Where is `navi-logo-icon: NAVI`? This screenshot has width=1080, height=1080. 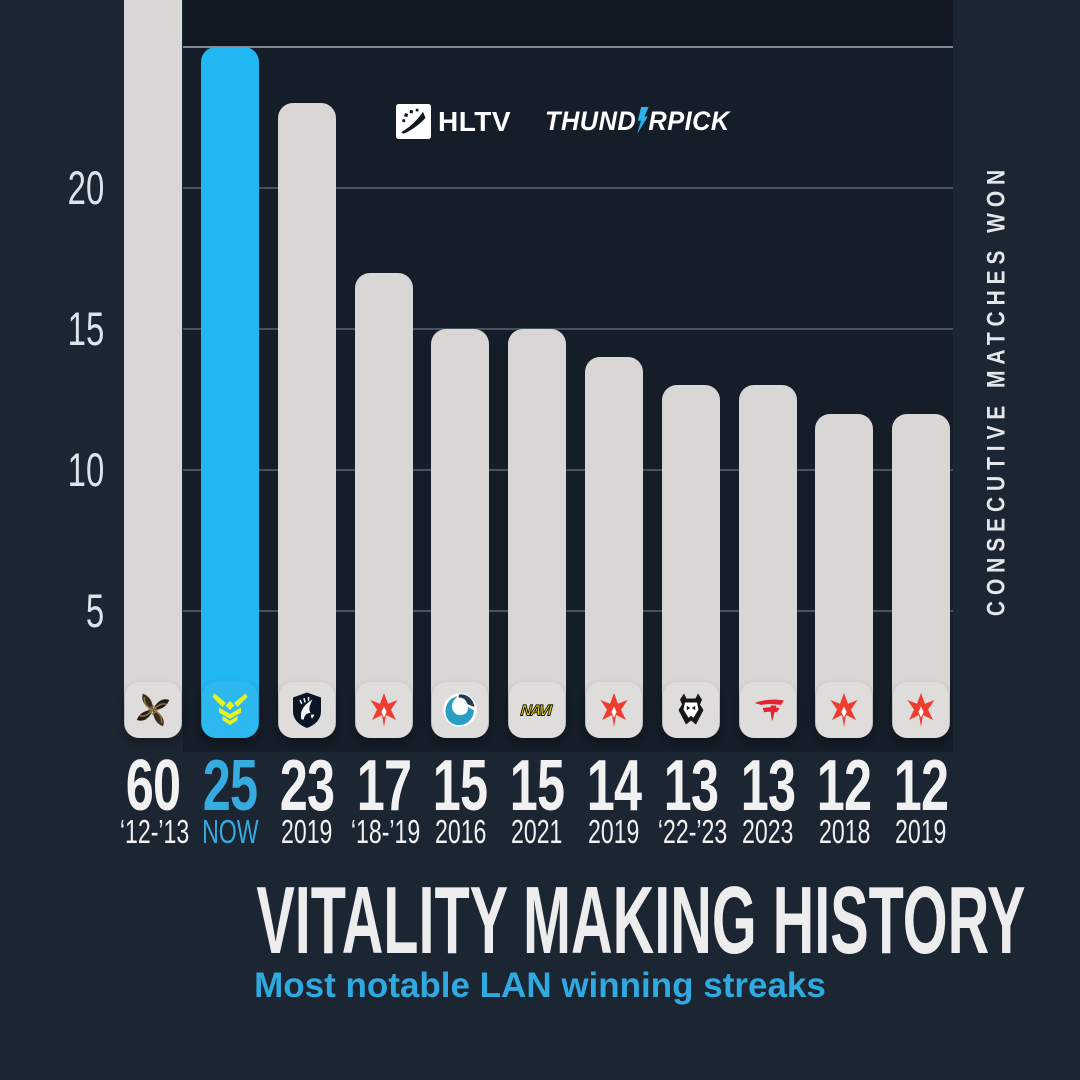 navi-logo-icon: NAVI is located at coordinates (537, 711).